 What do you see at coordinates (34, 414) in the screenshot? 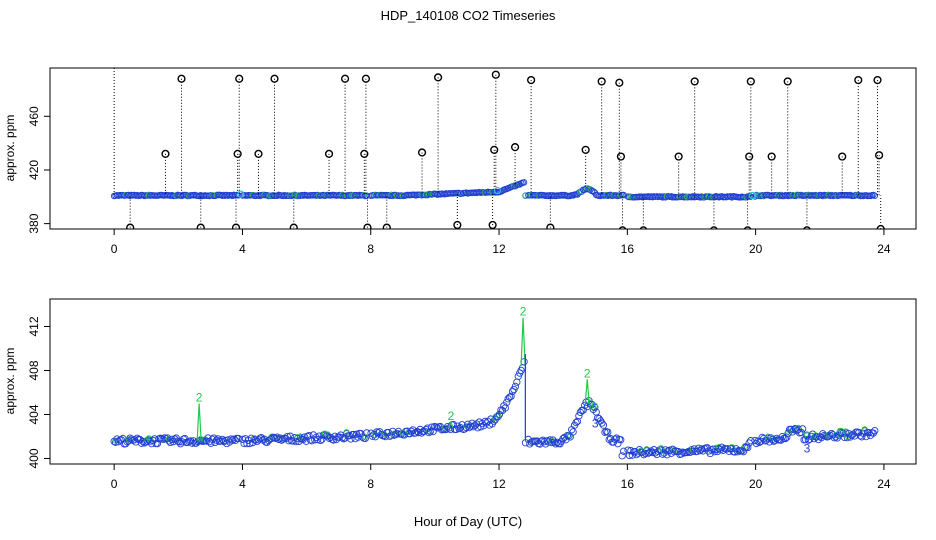
I see `y-tick-label: 404` at bounding box center [34, 414].